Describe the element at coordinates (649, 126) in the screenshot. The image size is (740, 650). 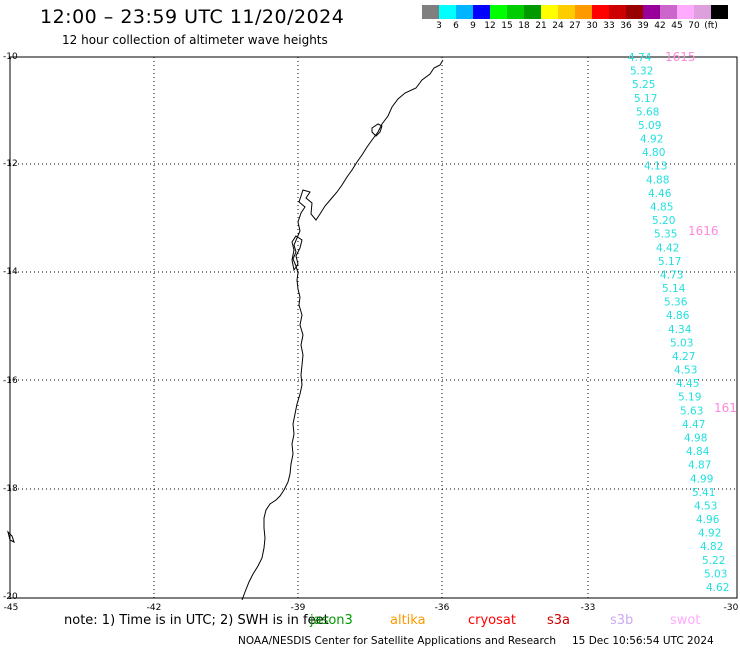
I see `wave-height-value: 5.09` at that location.